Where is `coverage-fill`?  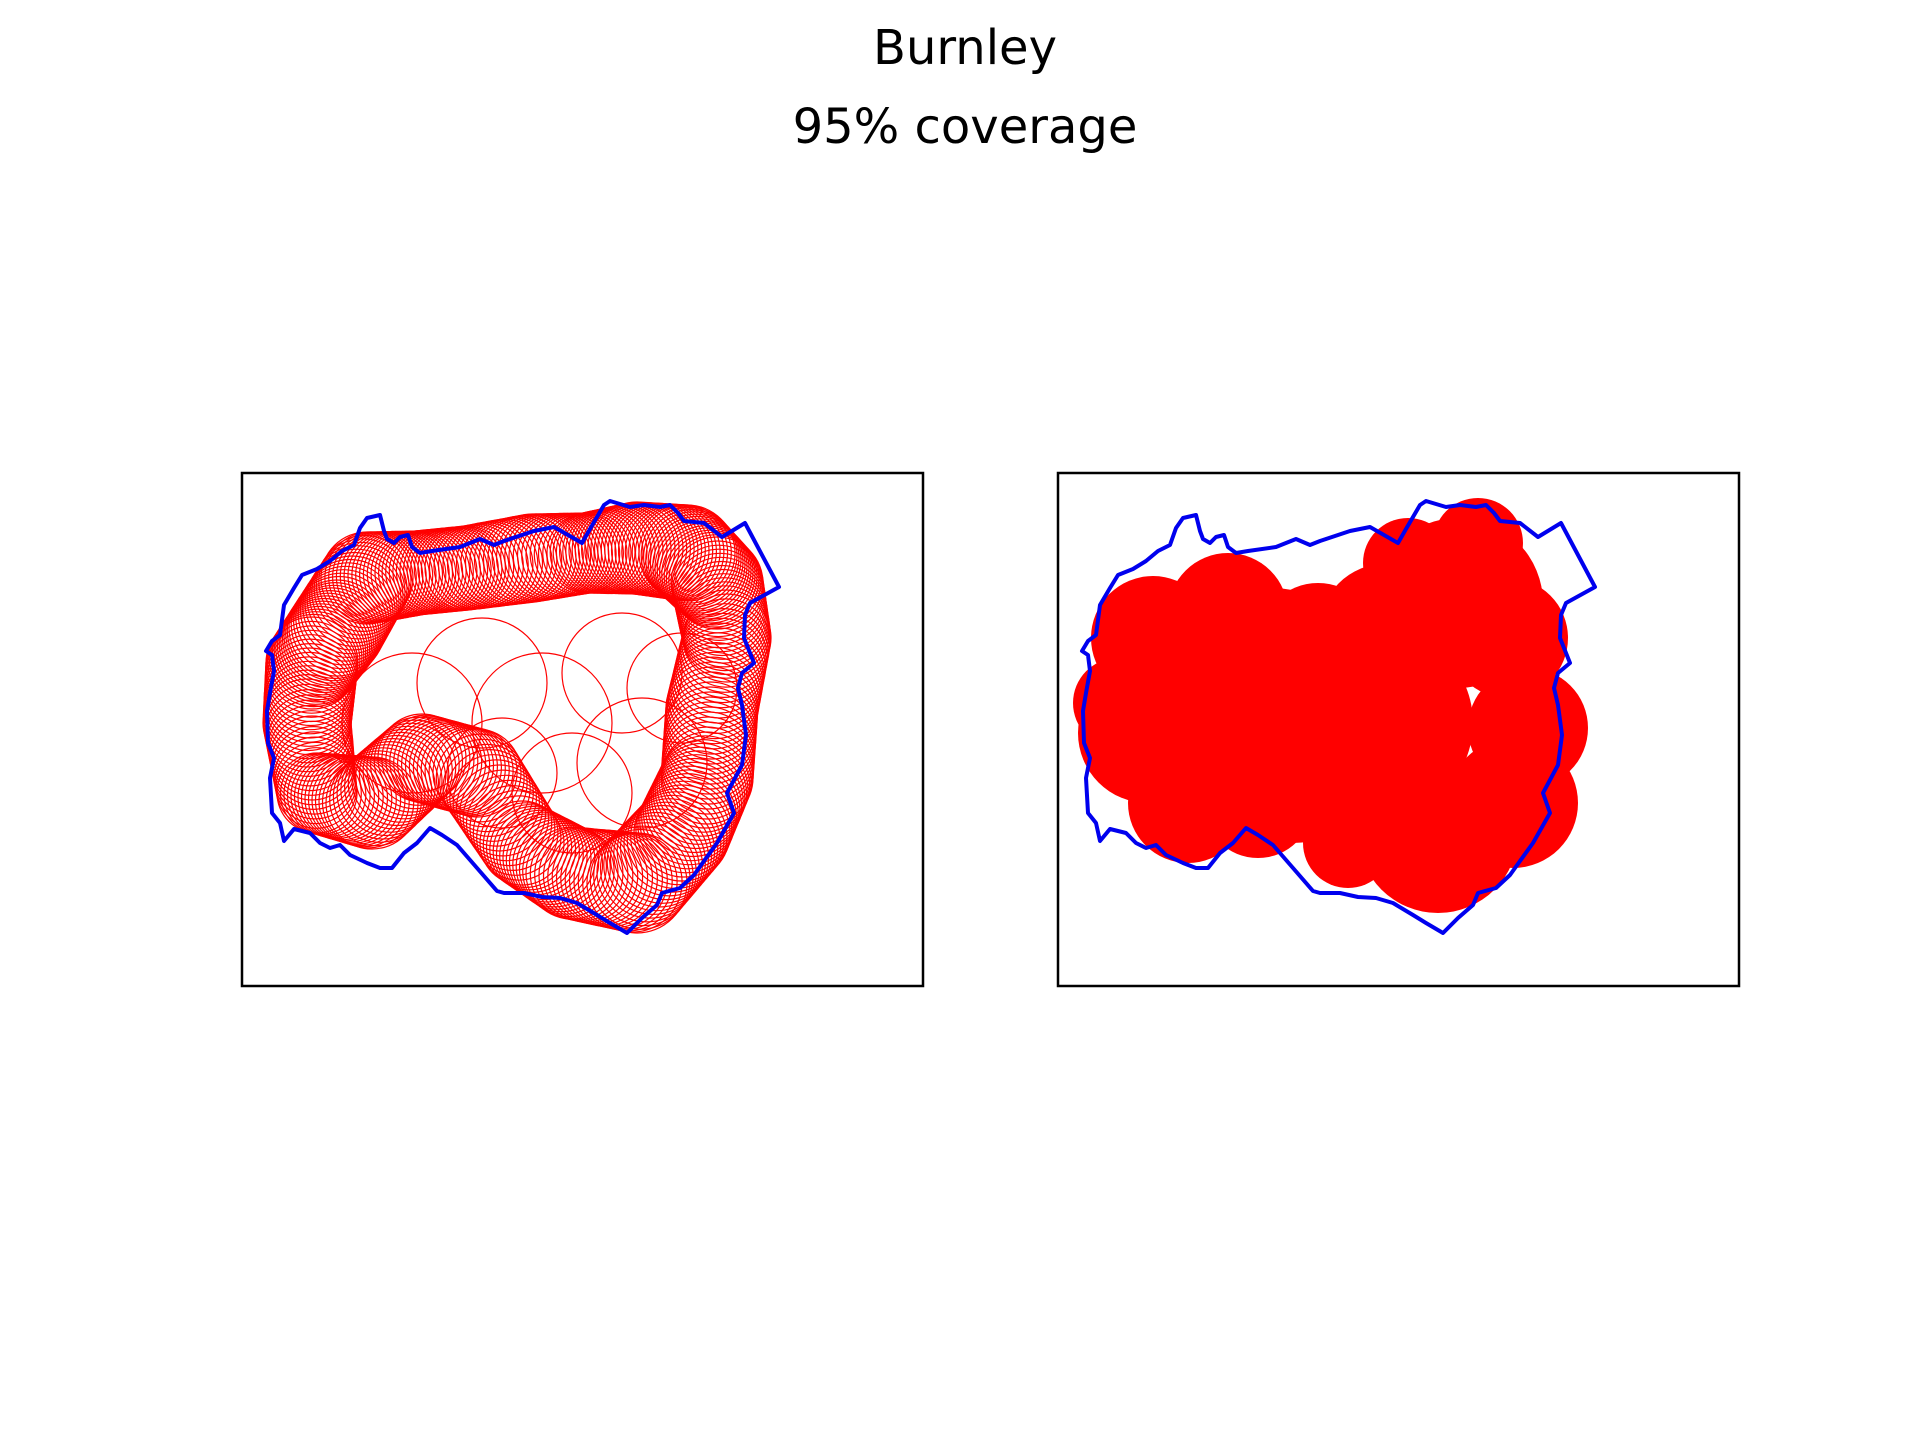
coverage-fill is located at coordinates (1330, 705).